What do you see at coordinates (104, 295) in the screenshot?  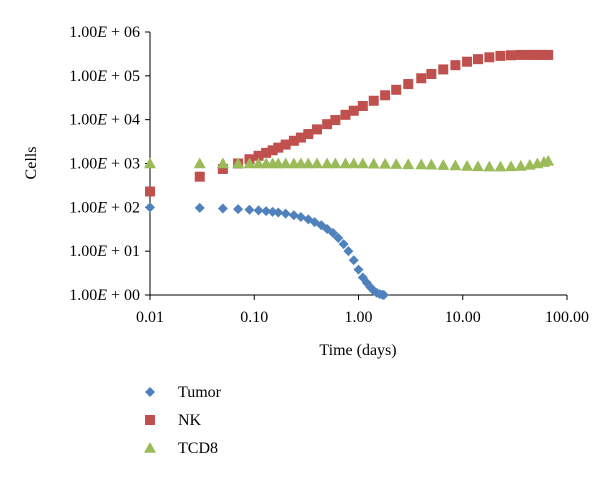 I see `y-tick-label: 1.00E + 00` at bounding box center [104, 295].